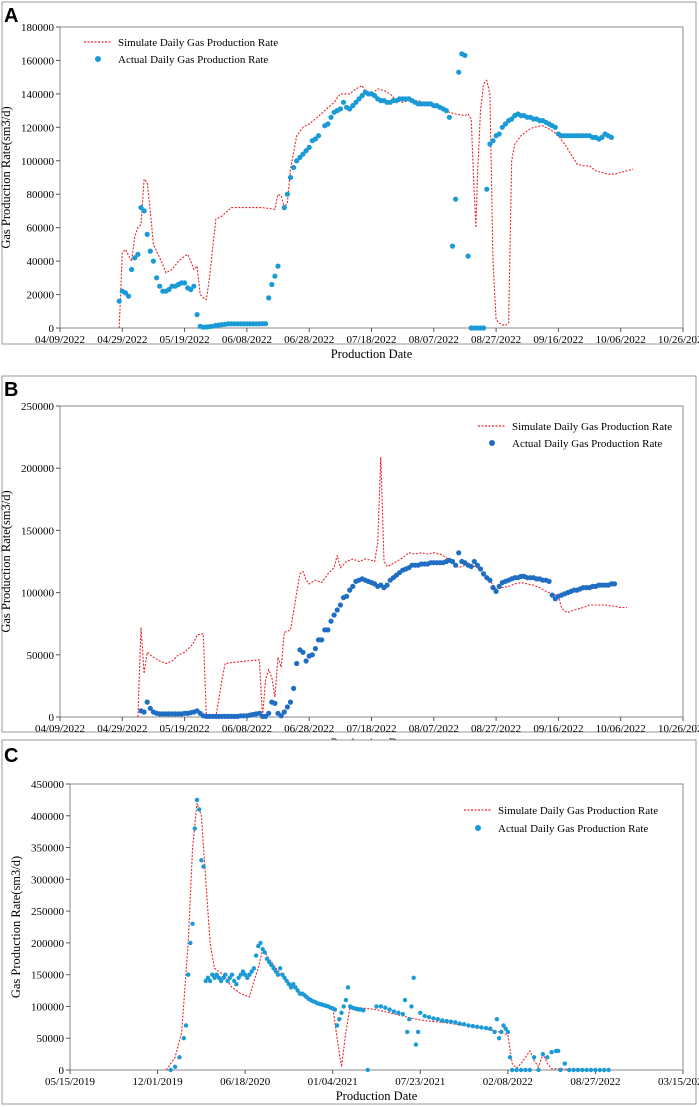 Image resolution: width=699 pixels, height=1107 pixels. What do you see at coordinates (558, 729) in the screenshot?
I see `x-tick-label: 09/16/2022` at bounding box center [558, 729].